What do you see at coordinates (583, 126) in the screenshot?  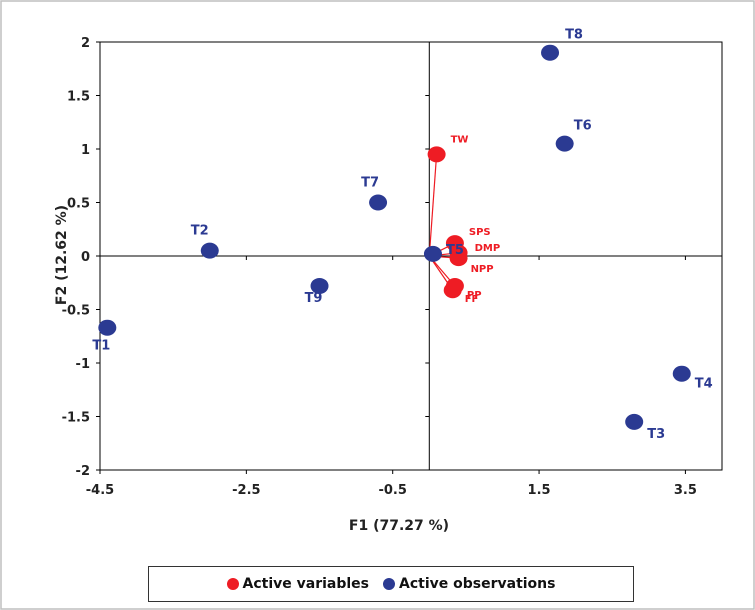 I see `observation-label: T6` at bounding box center [583, 126].